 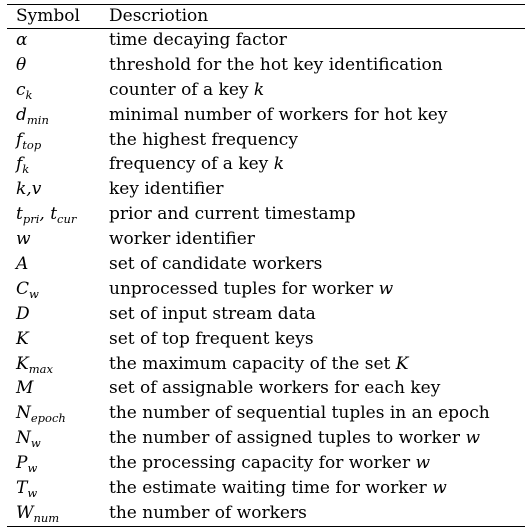 I want to click on math-symbol: Nepoch, so click(x=41, y=414).